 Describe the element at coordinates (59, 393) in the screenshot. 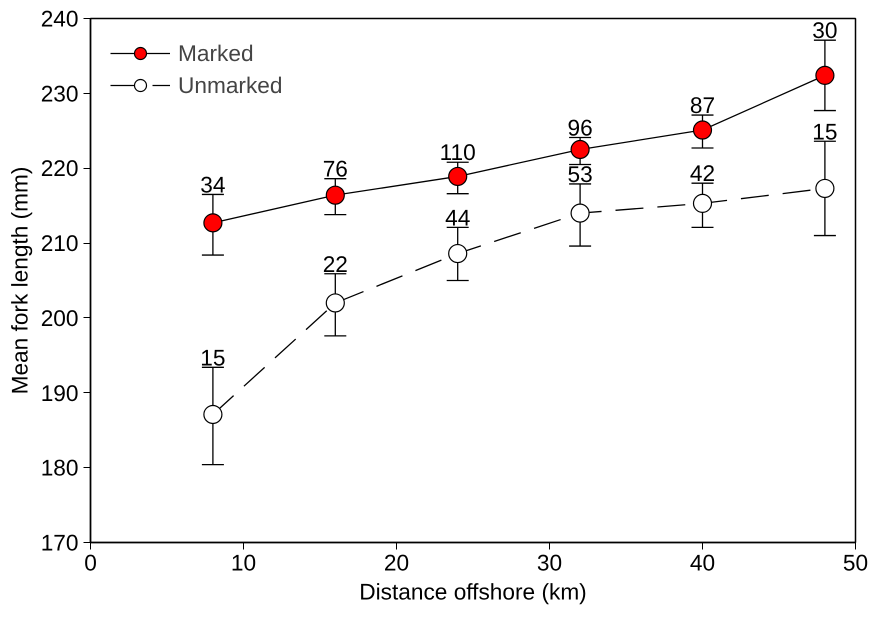

I see `y-tick-label: 190` at that location.